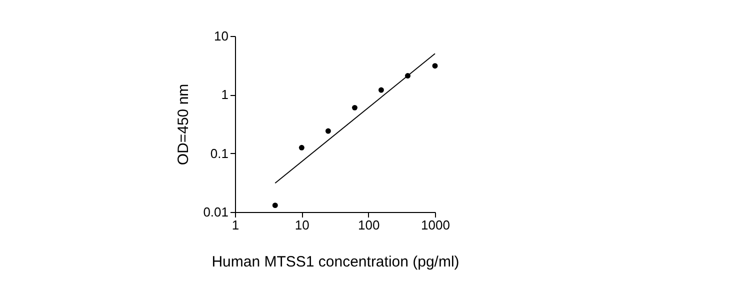  What do you see at coordinates (219, 153) in the screenshot?
I see `y-tick-label: 0.1` at bounding box center [219, 153].